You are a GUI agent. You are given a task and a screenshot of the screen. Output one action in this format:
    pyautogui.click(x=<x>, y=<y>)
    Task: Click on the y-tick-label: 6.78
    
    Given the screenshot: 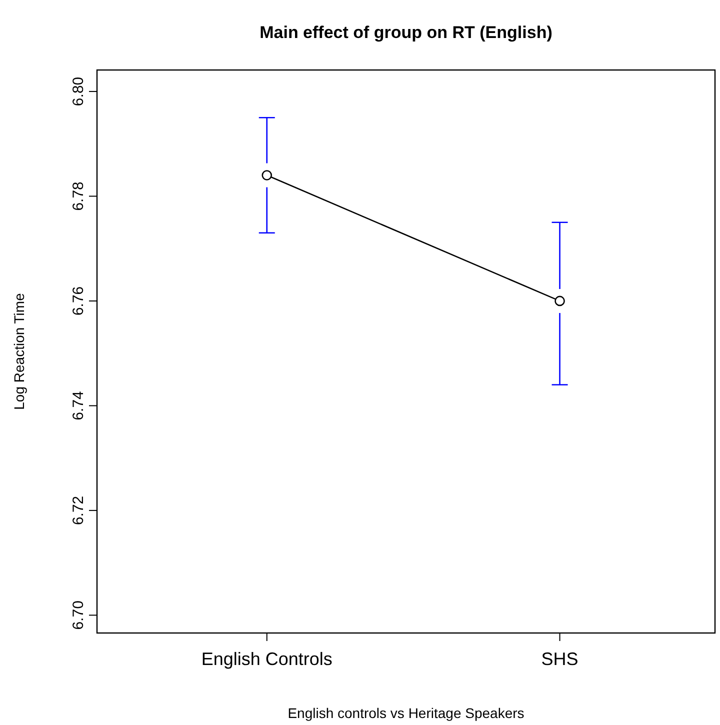 What is the action you would take?
    pyautogui.click(x=78, y=196)
    